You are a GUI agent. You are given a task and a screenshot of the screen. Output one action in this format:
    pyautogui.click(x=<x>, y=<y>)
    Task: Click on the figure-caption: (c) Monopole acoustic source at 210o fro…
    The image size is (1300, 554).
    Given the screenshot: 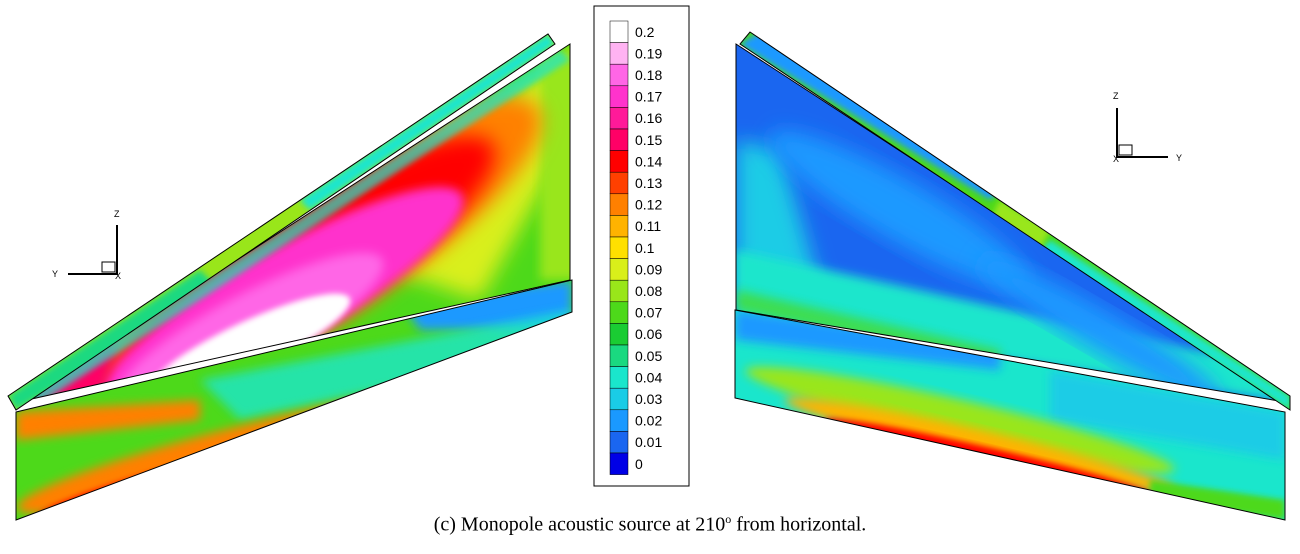 What is the action you would take?
    pyautogui.click(x=650, y=524)
    